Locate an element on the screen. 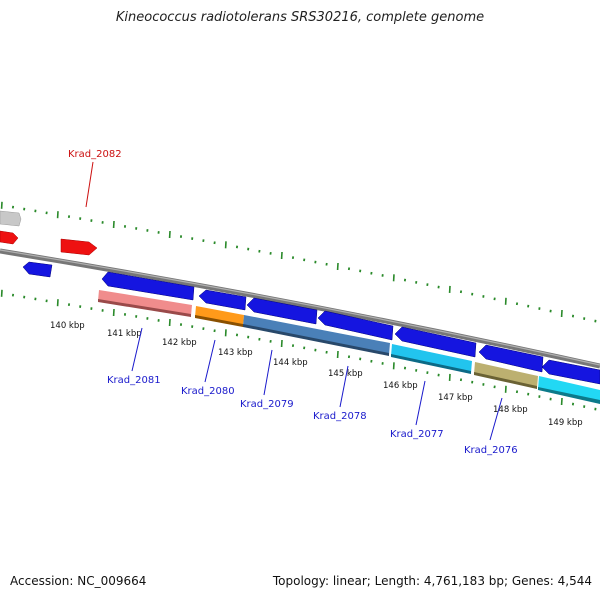  gene-red-left is located at coordinates (9, 237).